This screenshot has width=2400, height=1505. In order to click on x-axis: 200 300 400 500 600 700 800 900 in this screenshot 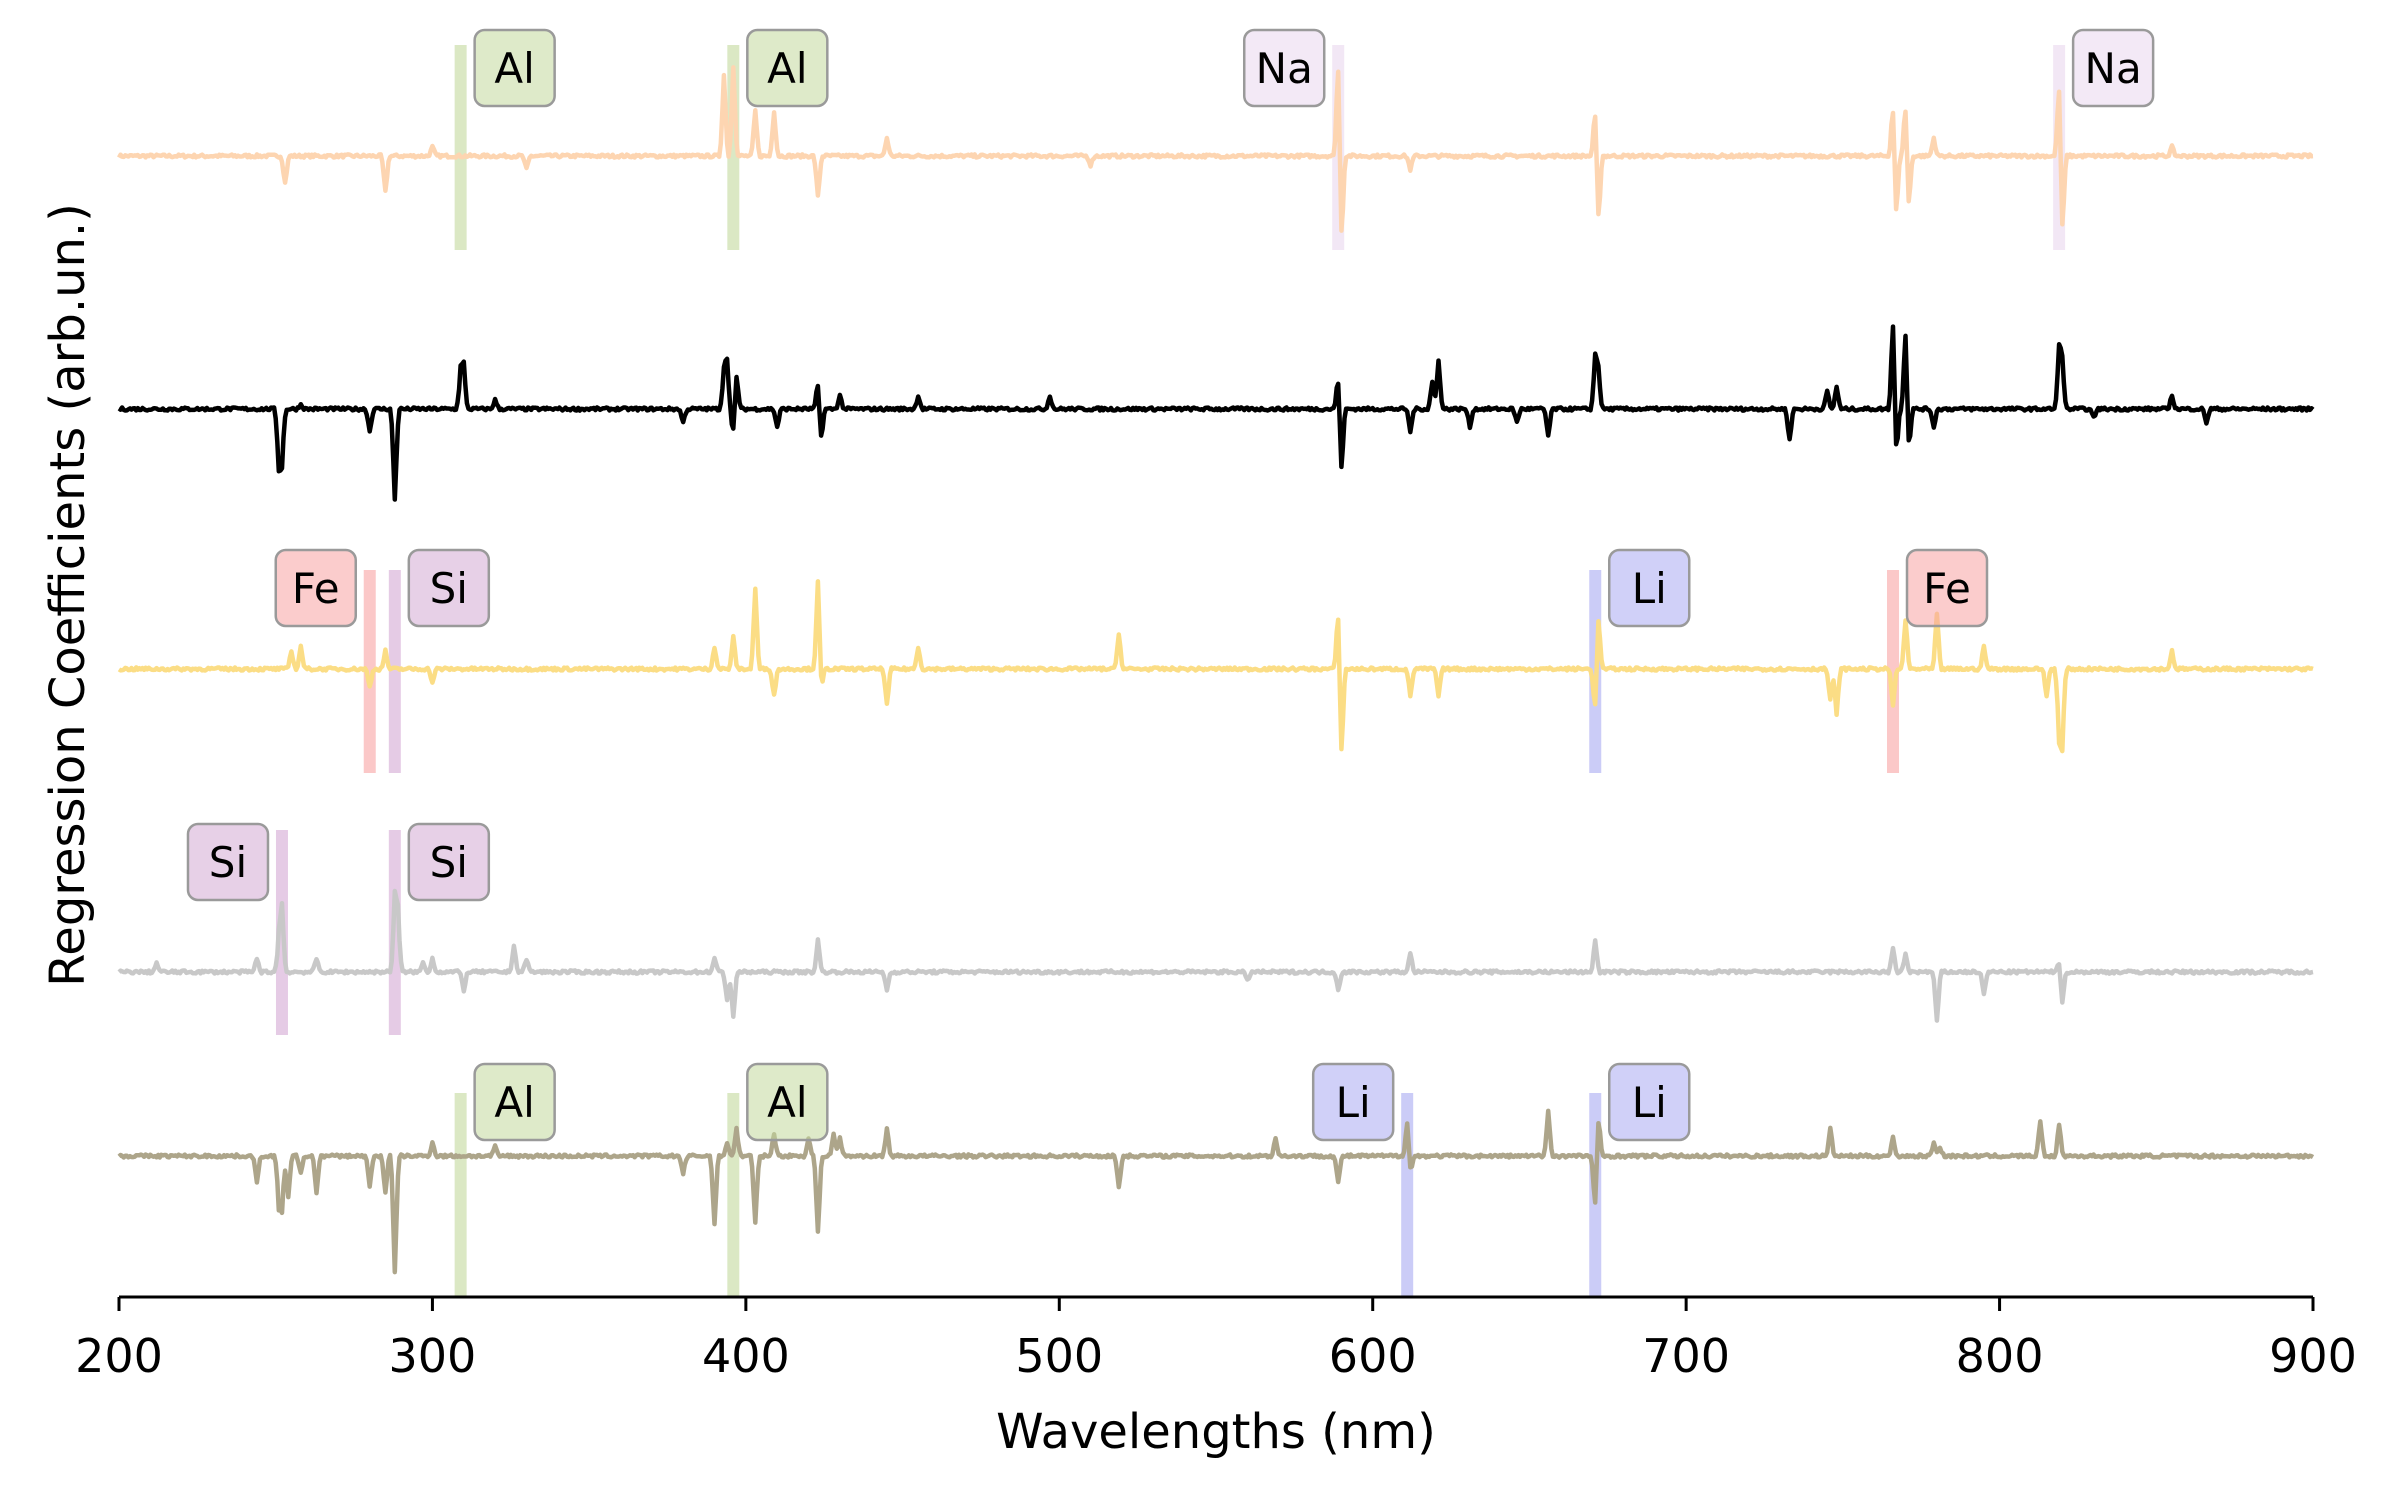, I will do `click(1216, 1339)`.